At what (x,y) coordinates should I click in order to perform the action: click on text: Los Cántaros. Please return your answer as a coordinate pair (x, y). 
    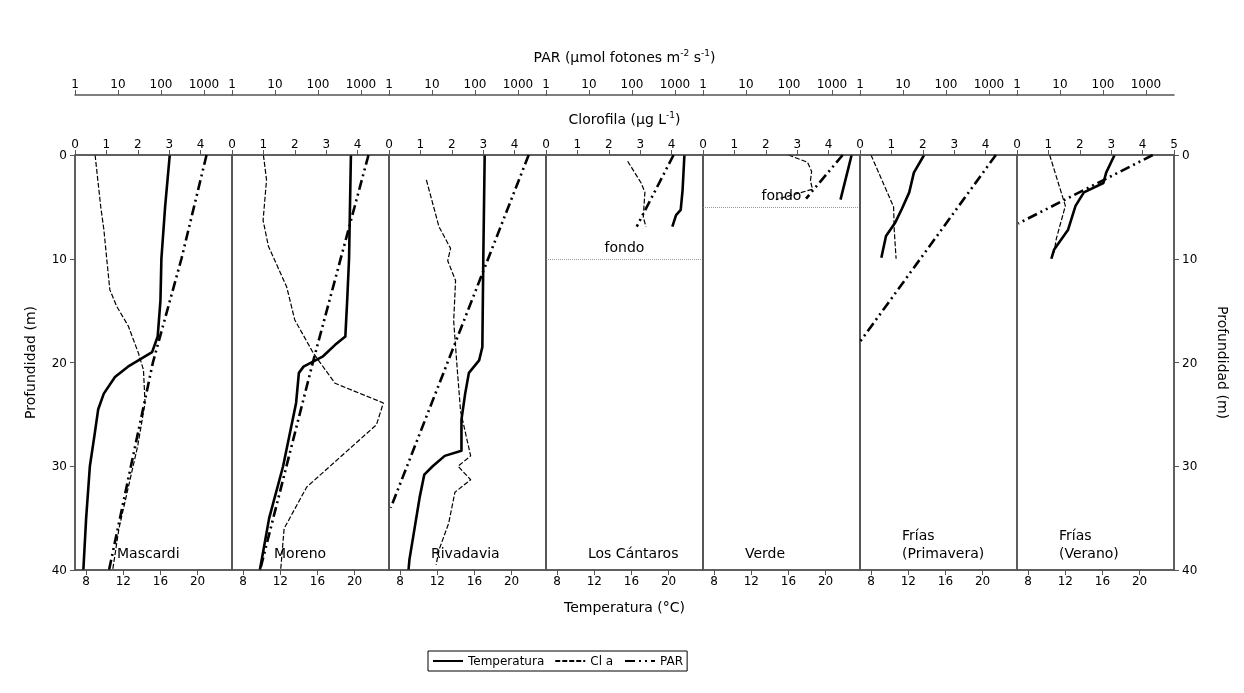
    Looking at the image, I should click on (633, 553).